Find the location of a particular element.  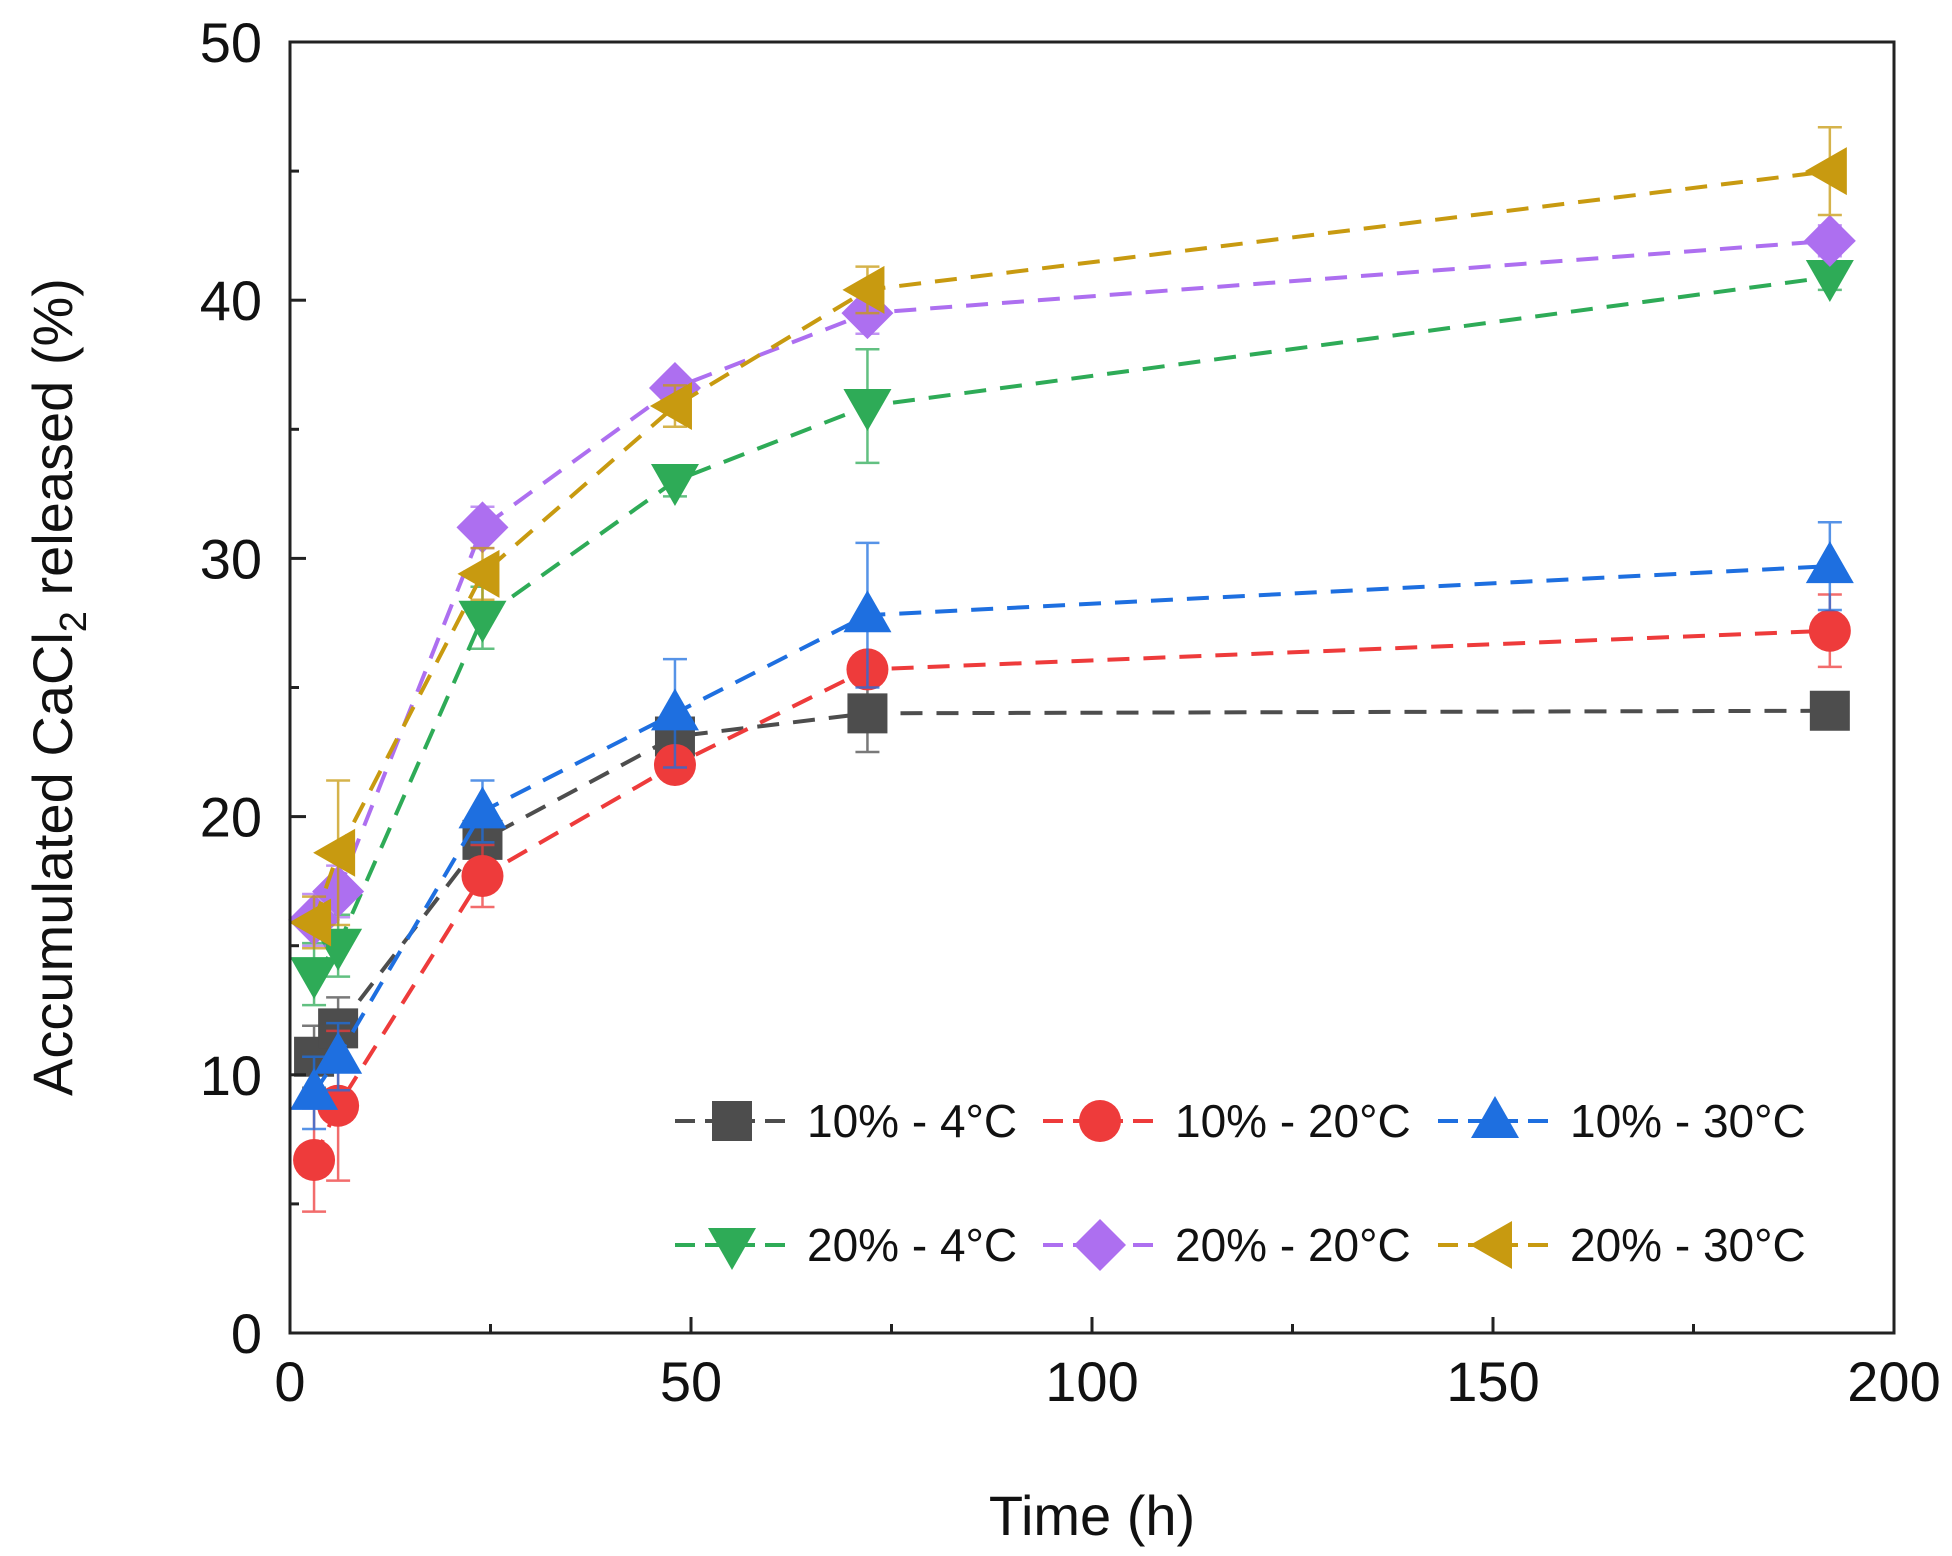

legend-entry: 10% - 20°C is located at coordinates (1227, 1121).